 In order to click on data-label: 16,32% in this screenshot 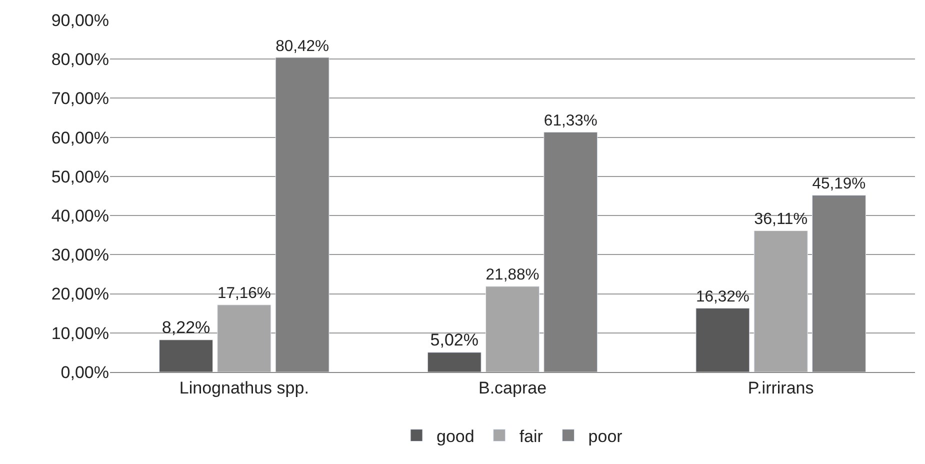, I will do `click(723, 297)`.